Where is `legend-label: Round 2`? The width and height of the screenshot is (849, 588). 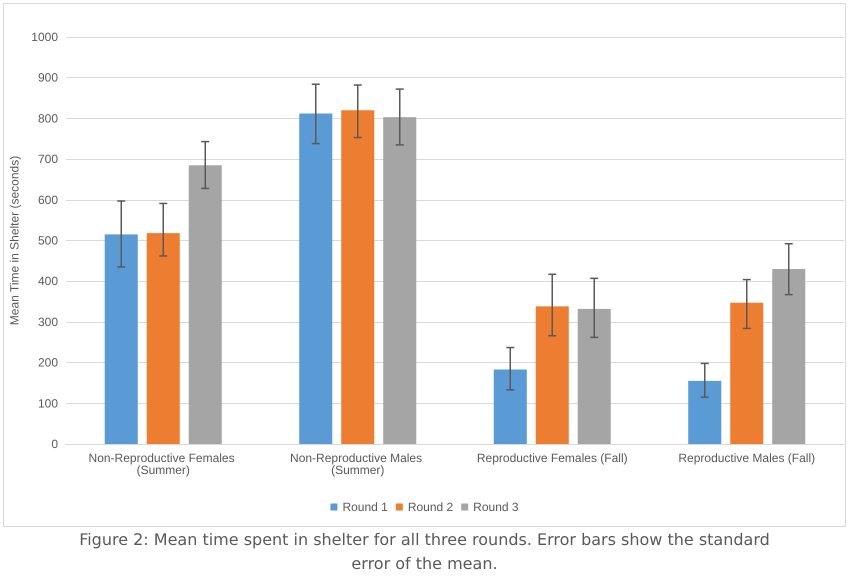
legend-label: Round 2 is located at coordinates (431, 507).